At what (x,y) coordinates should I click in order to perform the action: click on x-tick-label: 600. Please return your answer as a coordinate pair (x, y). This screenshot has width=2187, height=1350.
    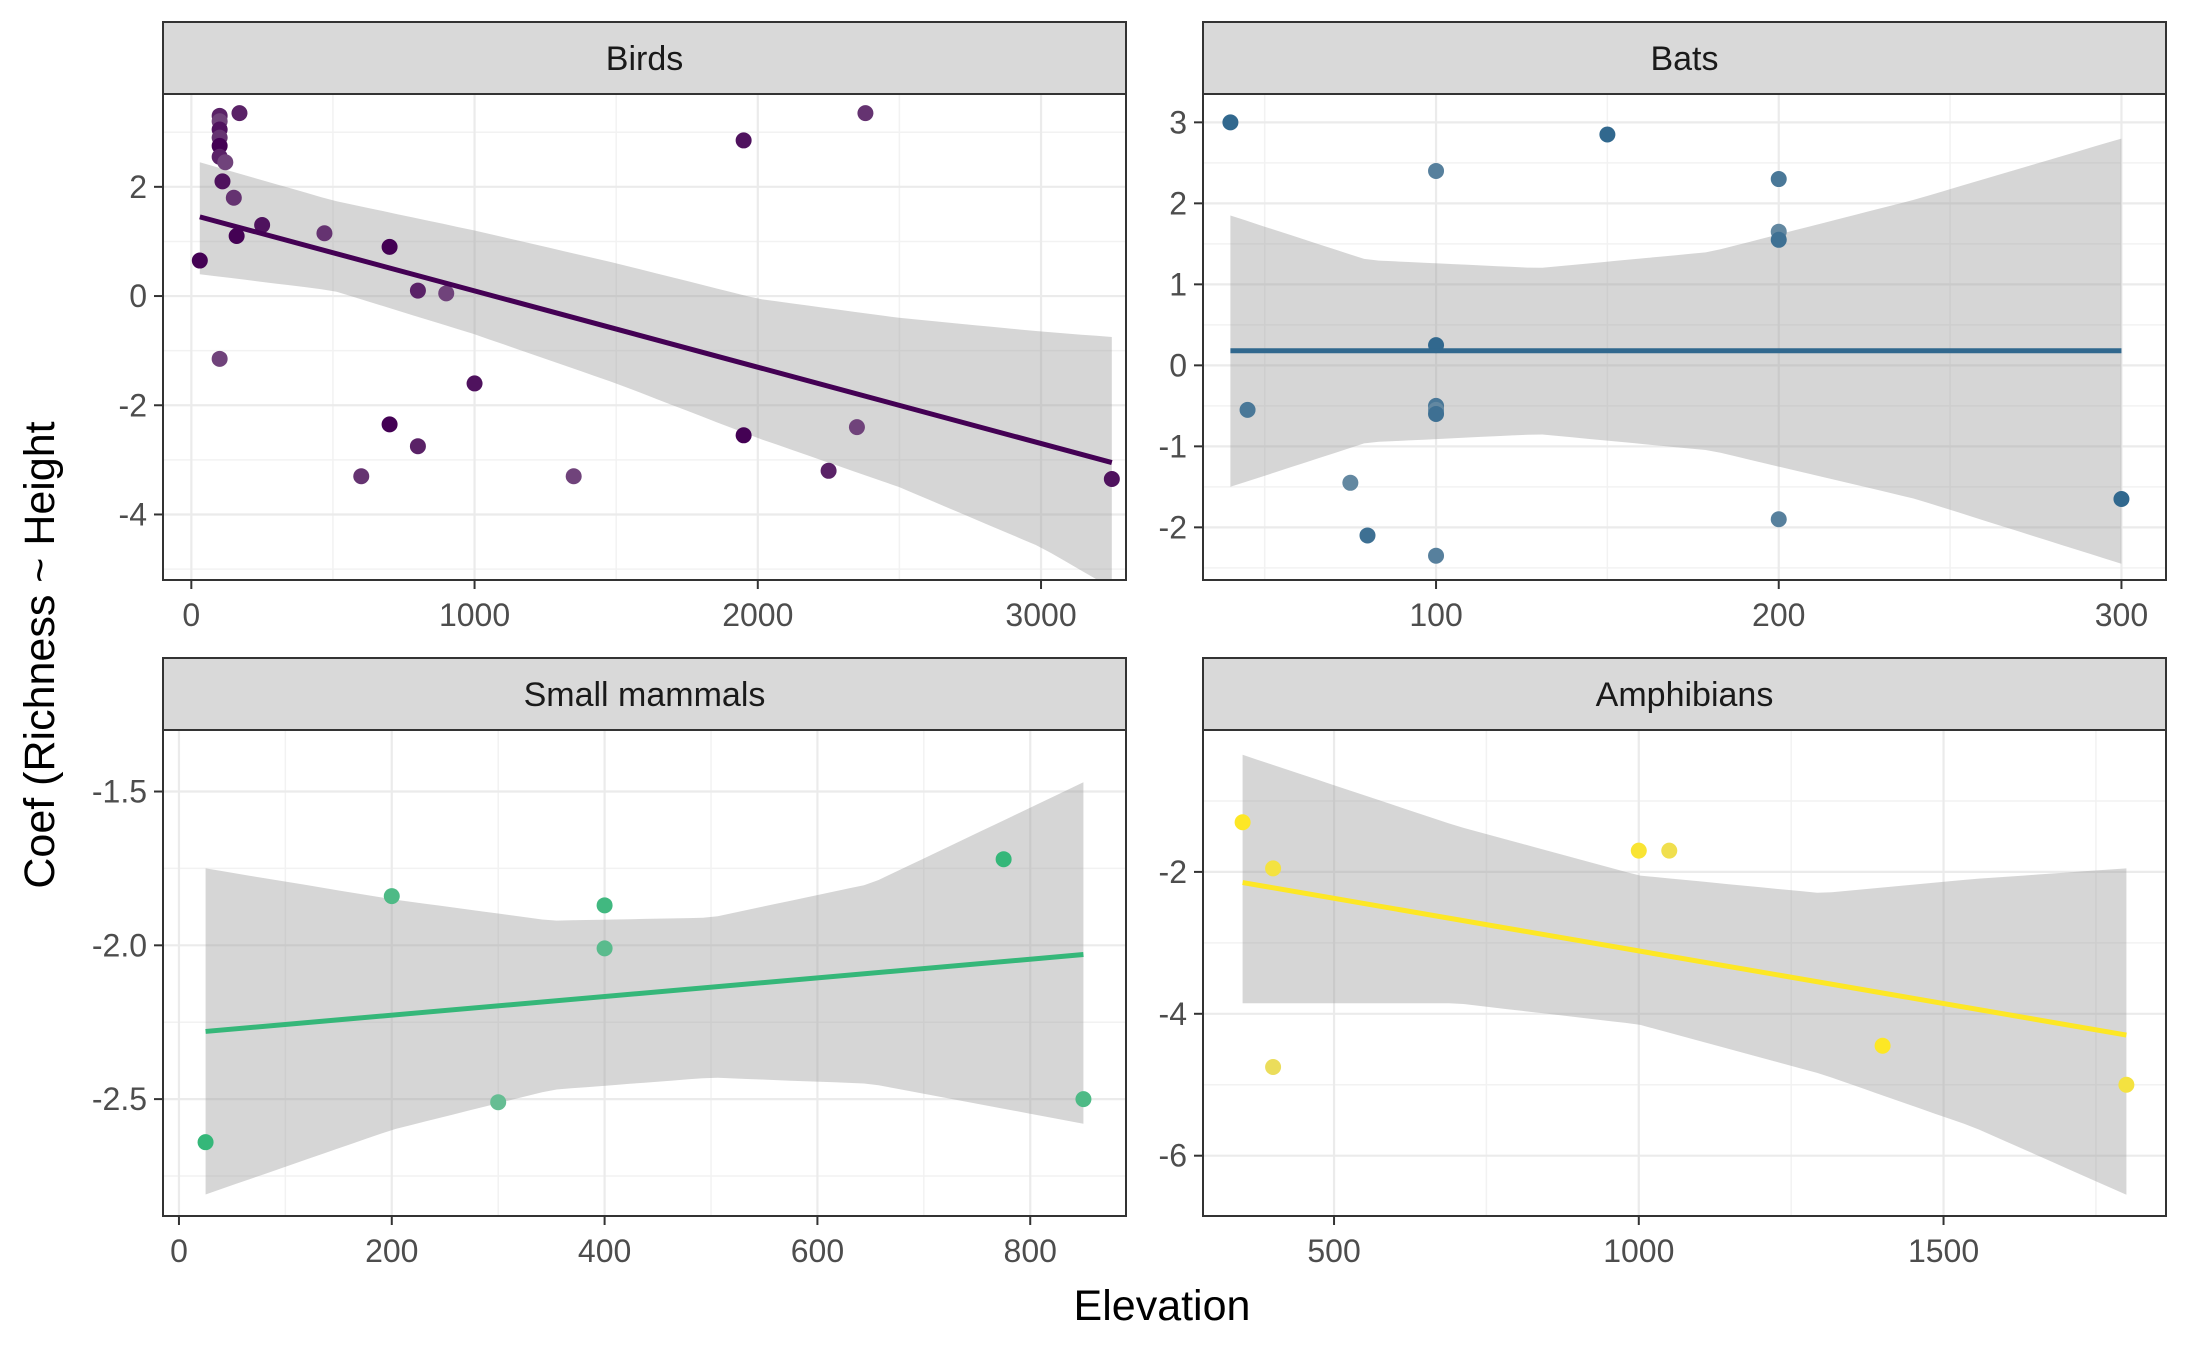
    Looking at the image, I should click on (817, 1251).